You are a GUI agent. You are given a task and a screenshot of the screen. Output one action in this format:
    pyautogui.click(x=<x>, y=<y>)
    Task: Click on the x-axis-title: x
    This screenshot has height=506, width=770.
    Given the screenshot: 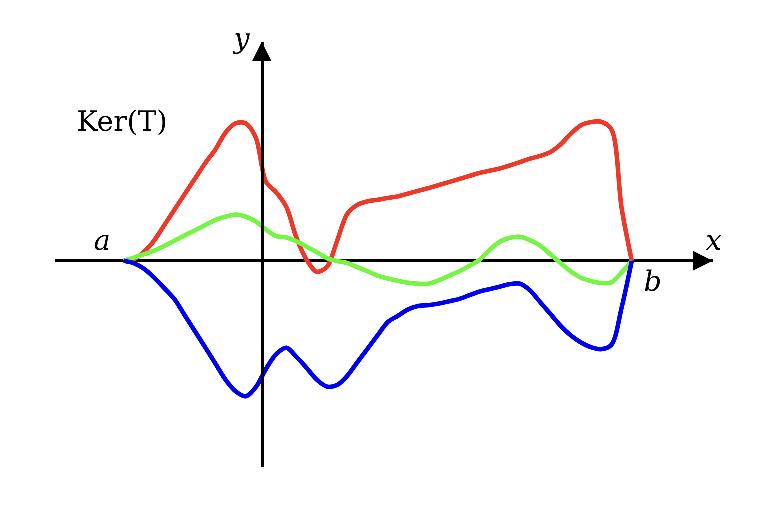 What is the action you would take?
    pyautogui.click(x=714, y=240)
    